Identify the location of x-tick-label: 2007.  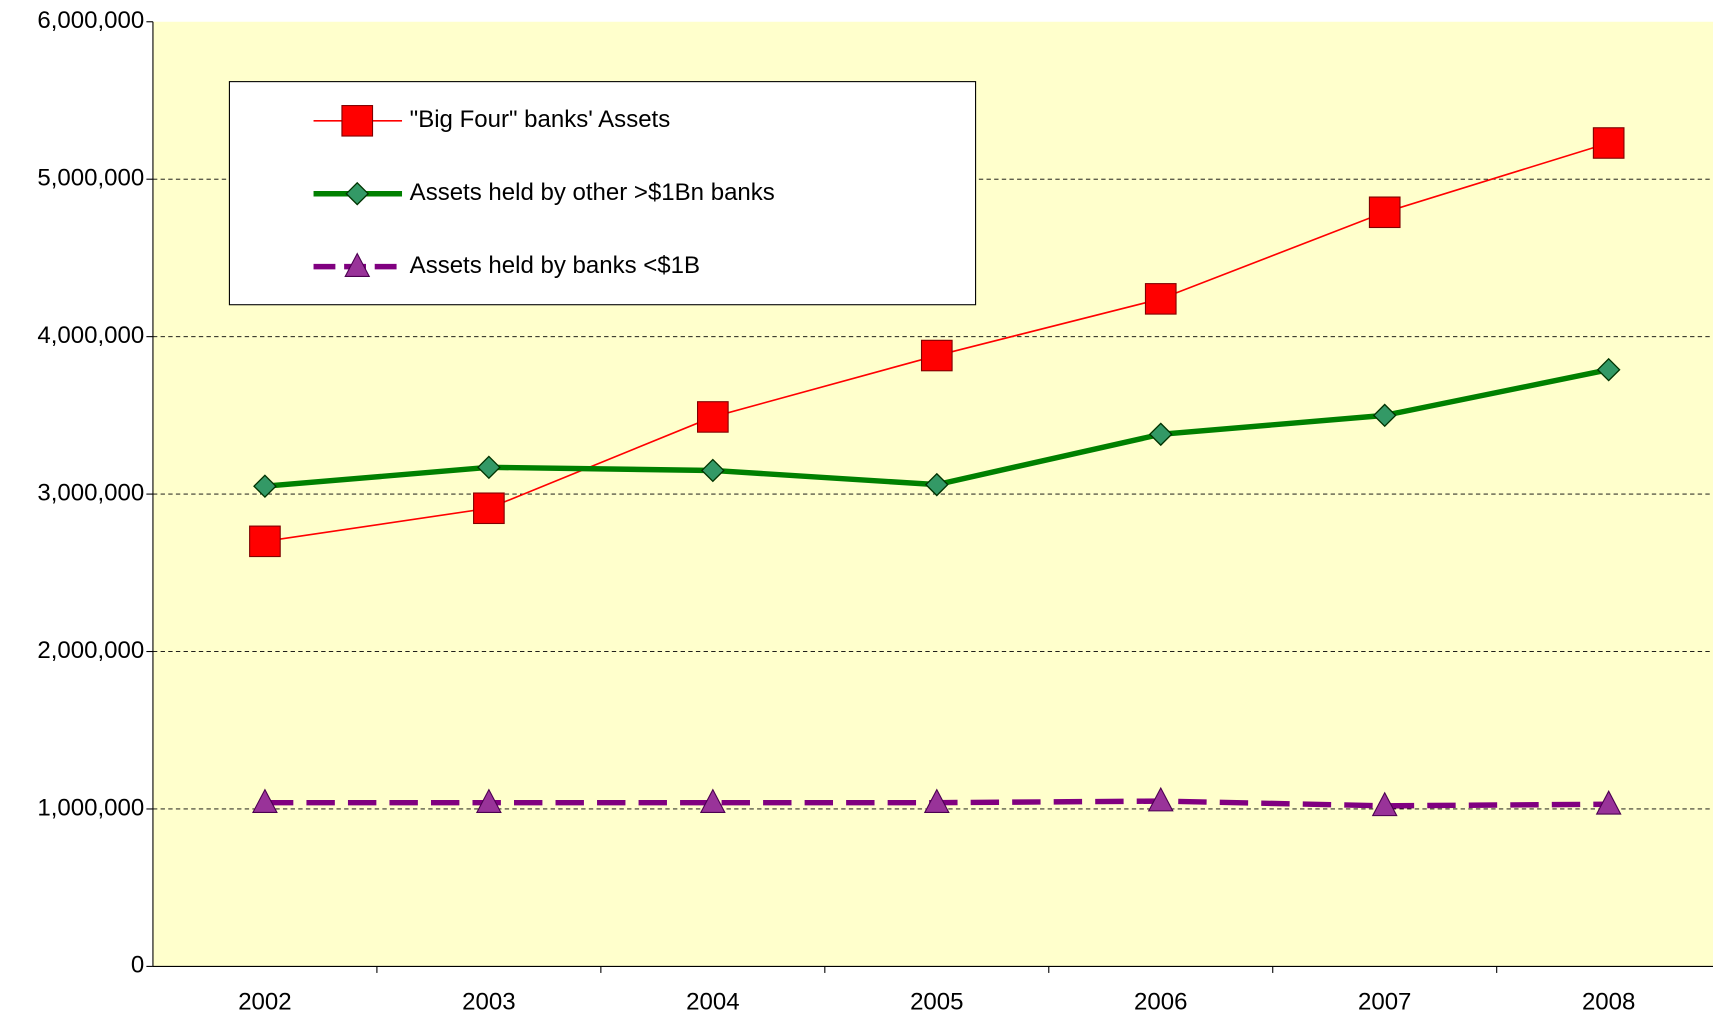
(1384, 1002).